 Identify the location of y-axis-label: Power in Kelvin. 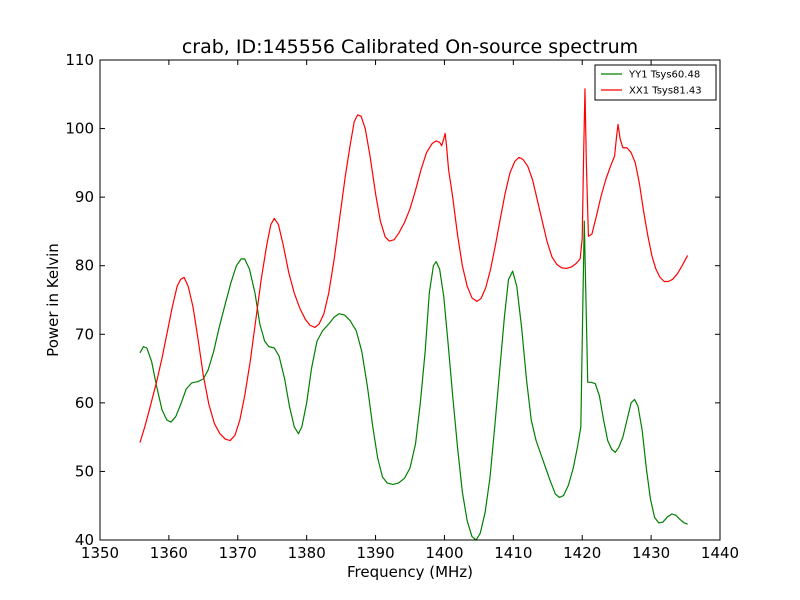
(53, 300).